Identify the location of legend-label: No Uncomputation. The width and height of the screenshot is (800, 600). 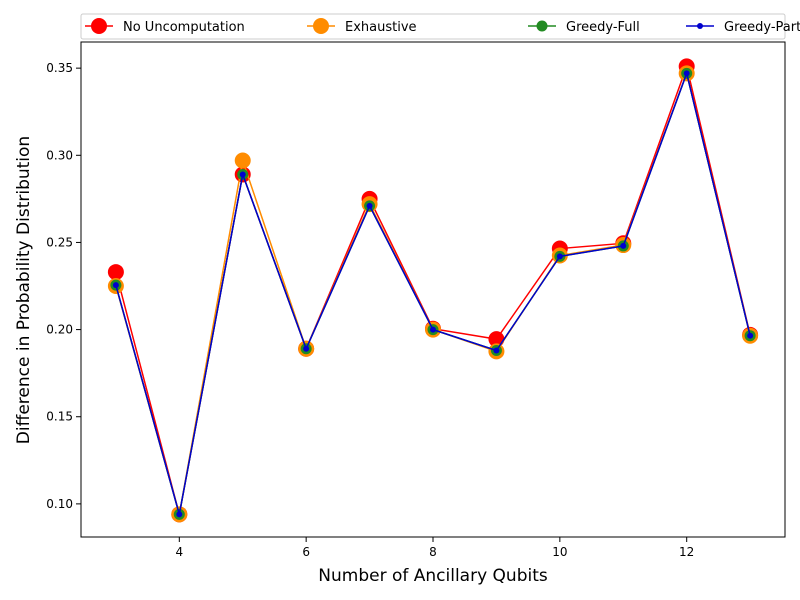
(184, 27).